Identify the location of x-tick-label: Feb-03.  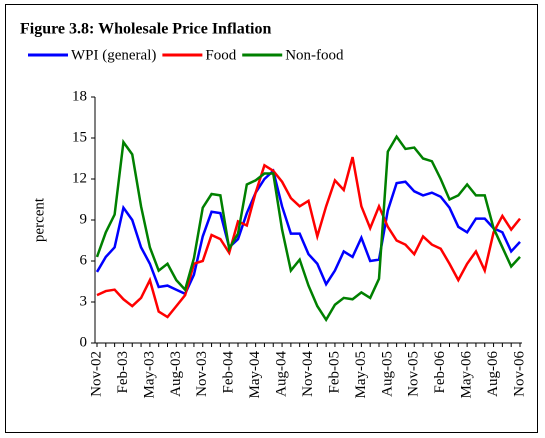
(123, 372).